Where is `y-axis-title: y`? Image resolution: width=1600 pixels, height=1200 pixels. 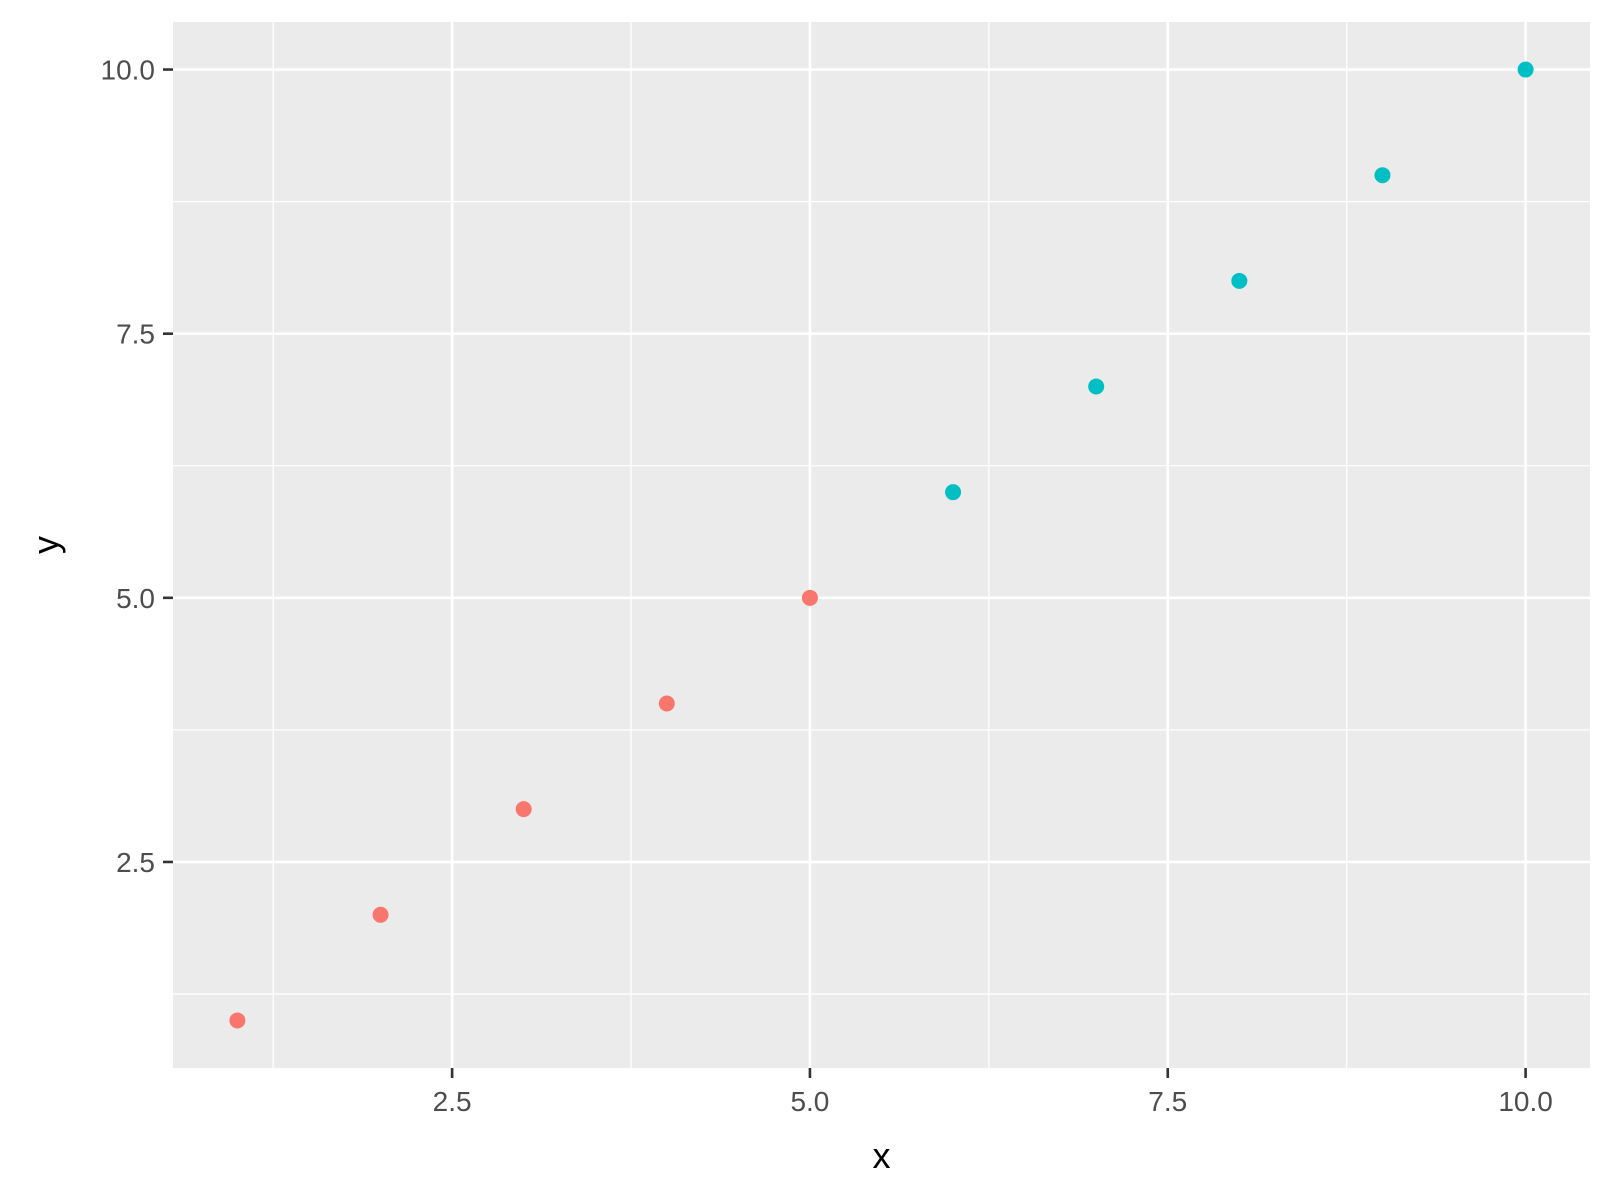
y-axis-title: y is located at coordinates (45, 545).